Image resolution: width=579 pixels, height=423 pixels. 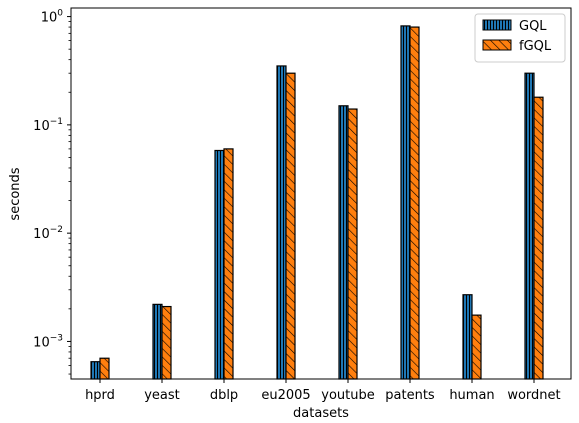 What do you see at coordinates (520, 38) in the screenshot?
I see `legend: GQL fGQL` at bounding box center [520, 38].